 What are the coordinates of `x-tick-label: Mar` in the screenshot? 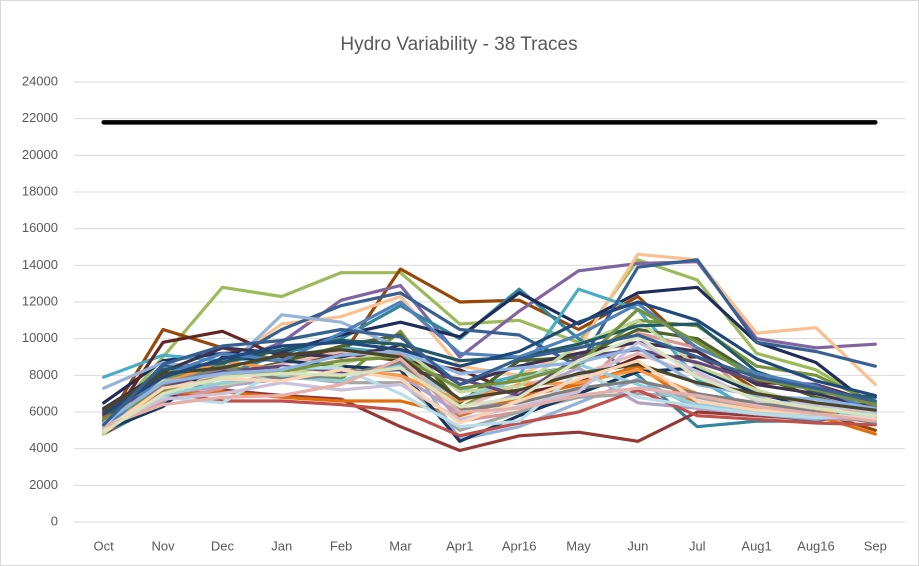 It's located at (400, 545).